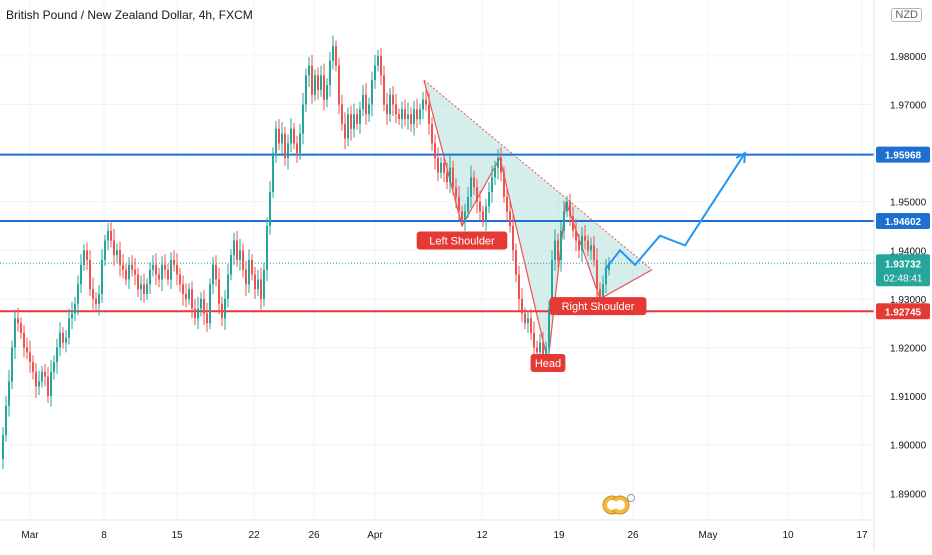  I want to click on pattern-labels: Left Shoulder Head Right Shoulder, so click(531, 302).